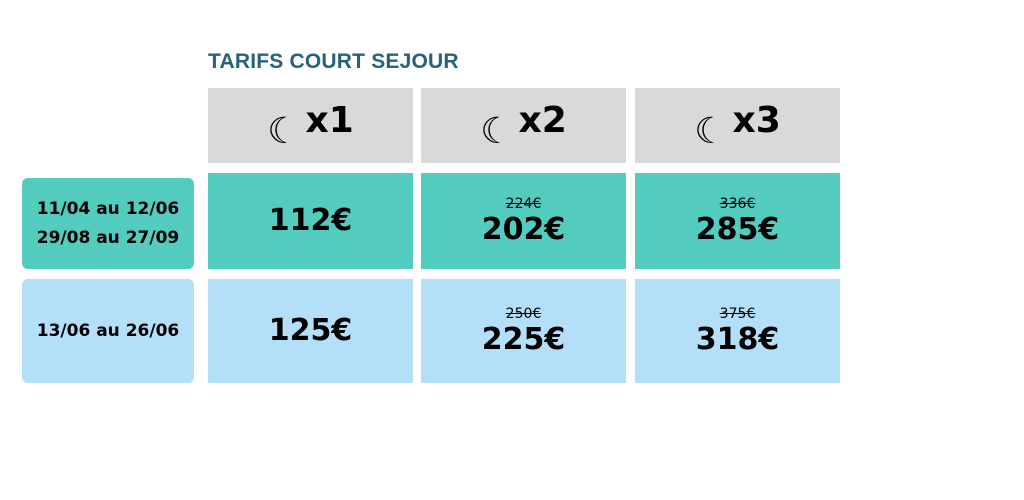  I want to click on price-cell: 336€ 285€, so click(737, 221).